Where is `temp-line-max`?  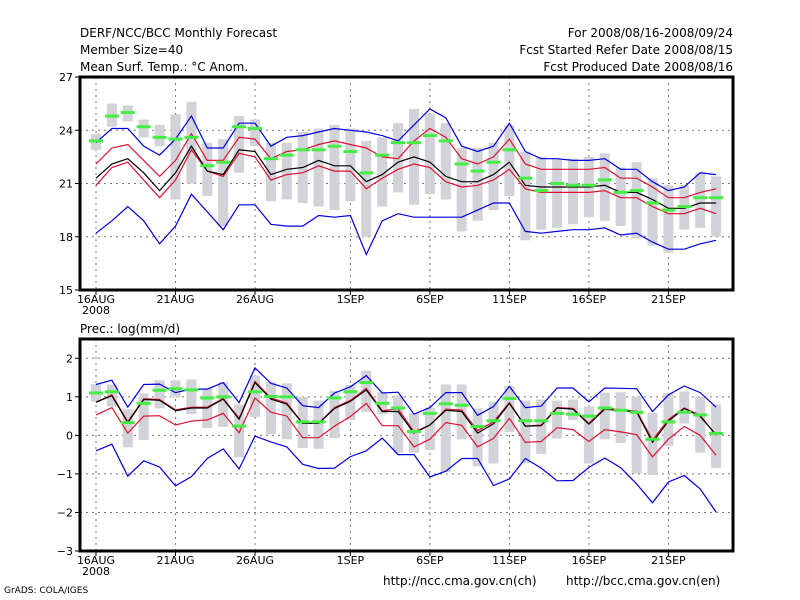 temp-line-max is located at coordinates (406, 150).